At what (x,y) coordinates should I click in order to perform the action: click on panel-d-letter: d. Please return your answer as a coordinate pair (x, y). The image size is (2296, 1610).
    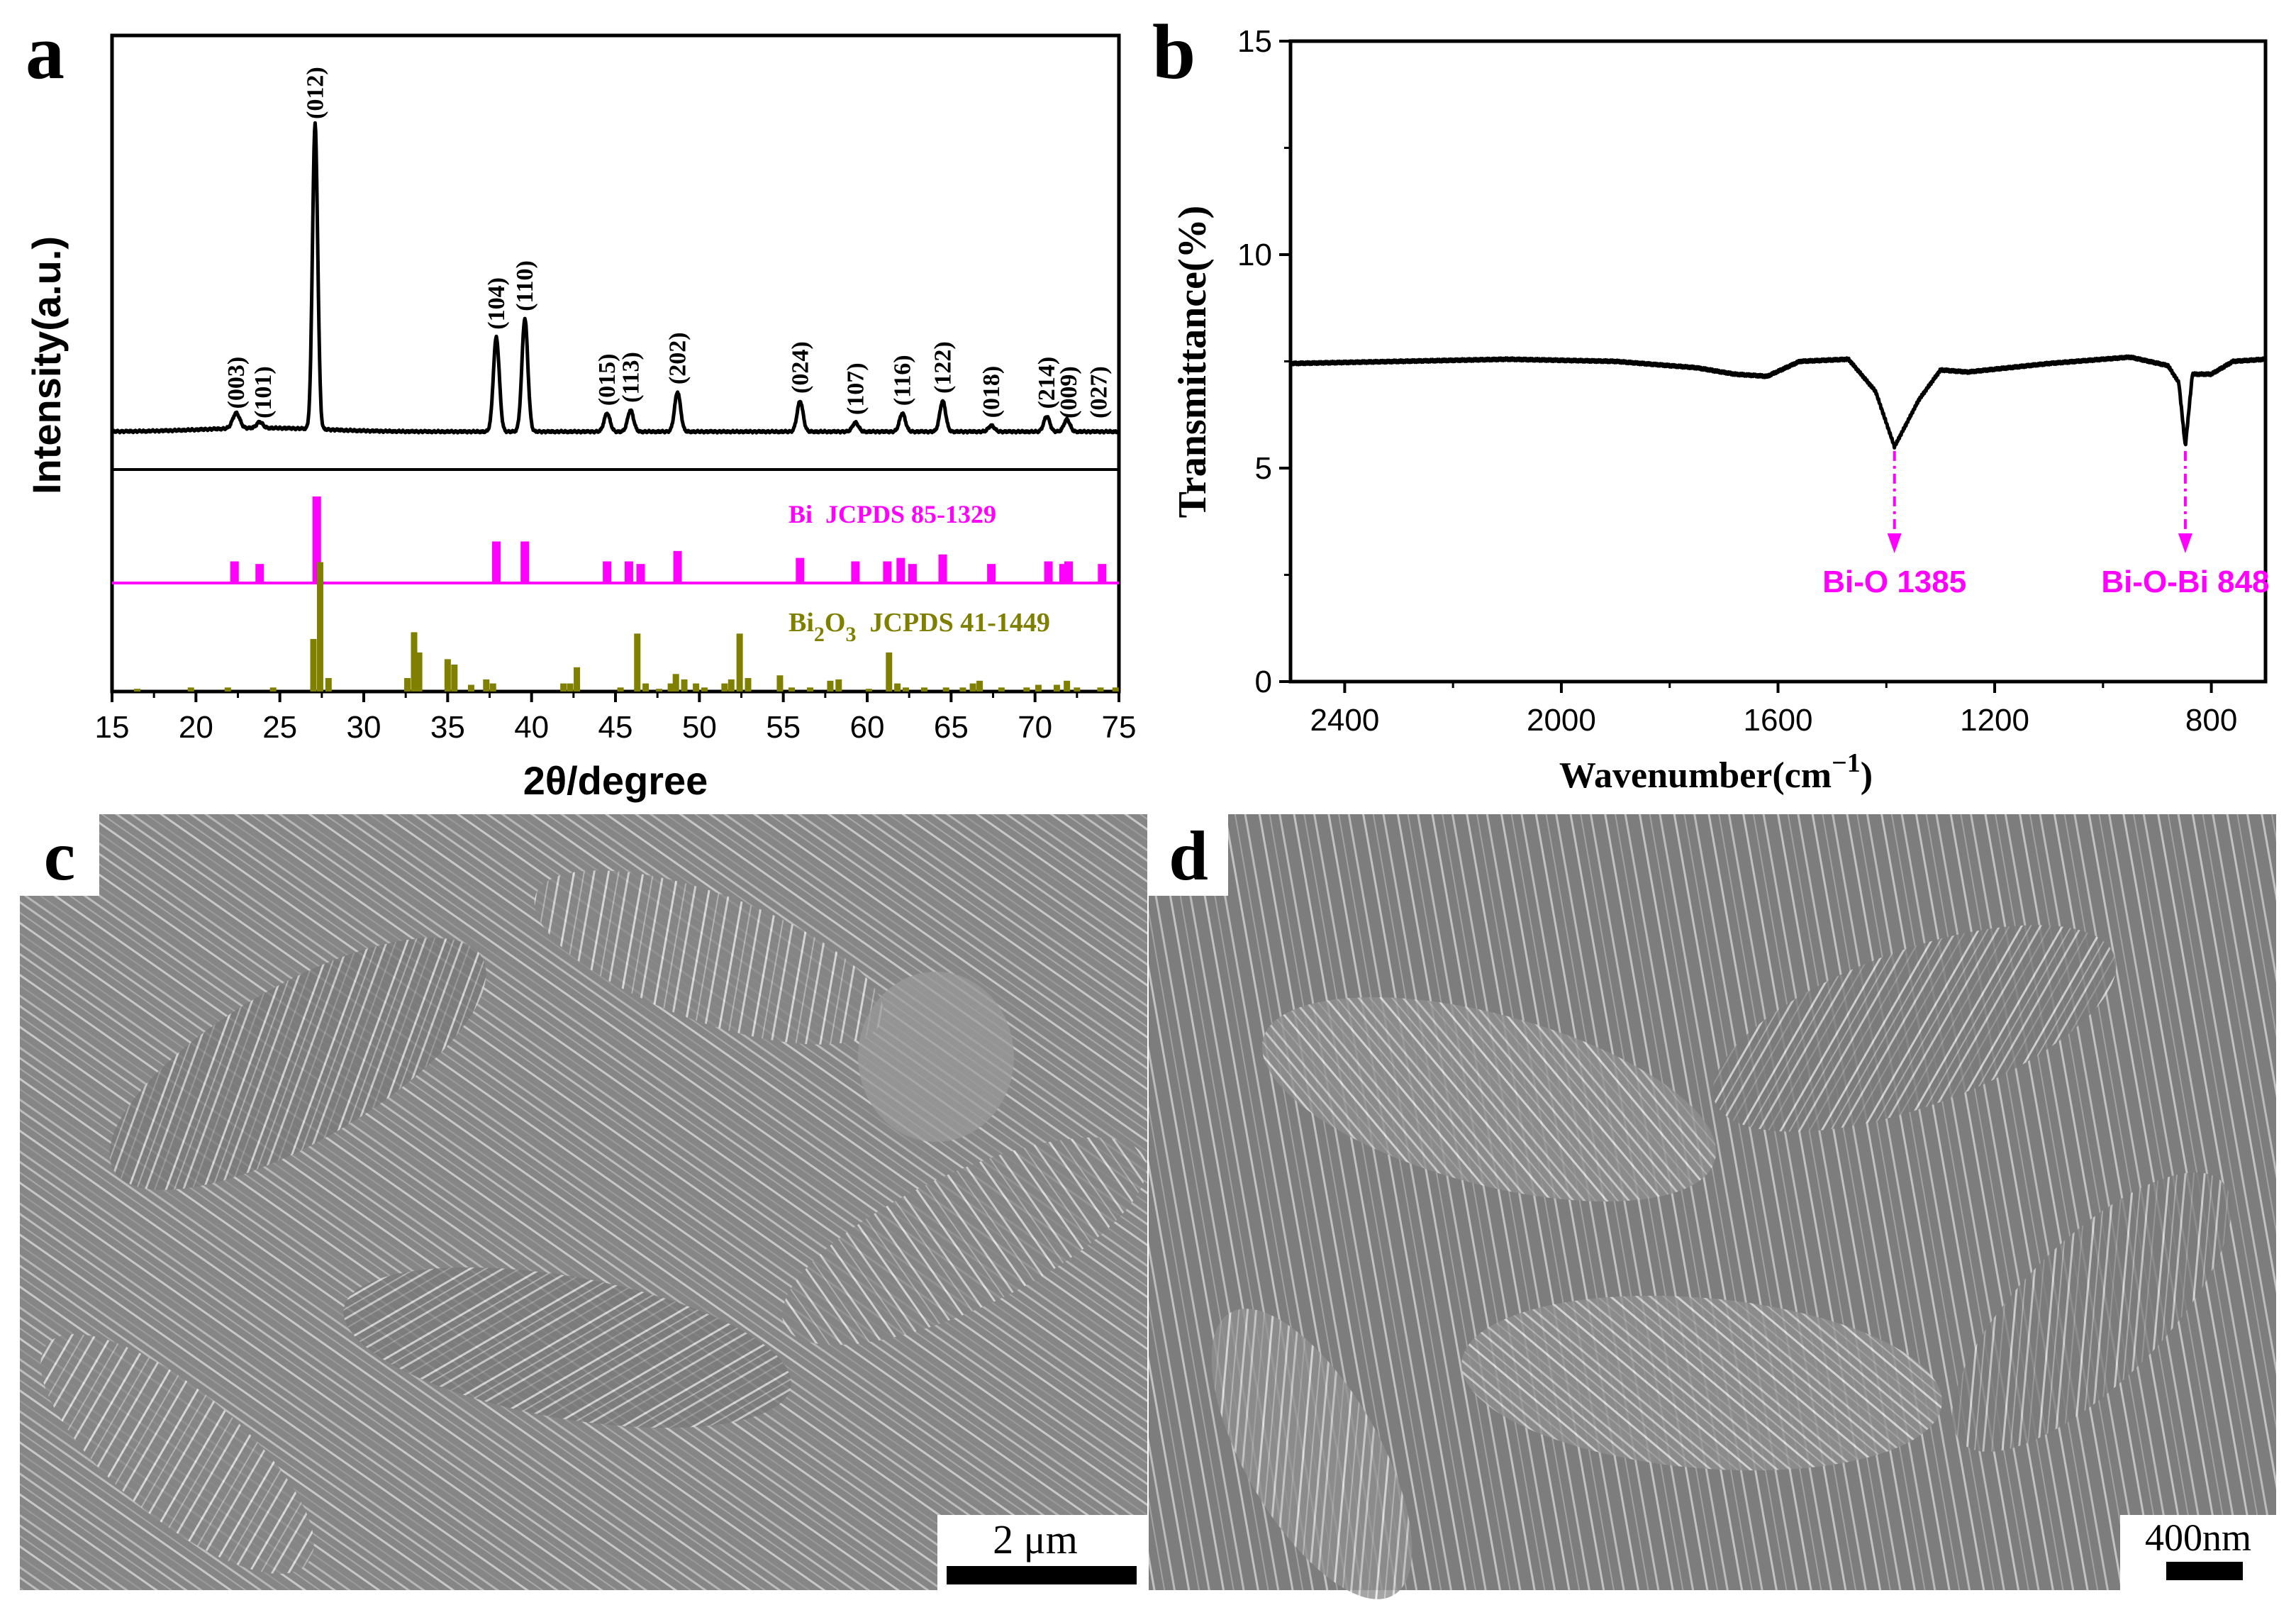
    Looking at the image, I should click on (1188, 856).